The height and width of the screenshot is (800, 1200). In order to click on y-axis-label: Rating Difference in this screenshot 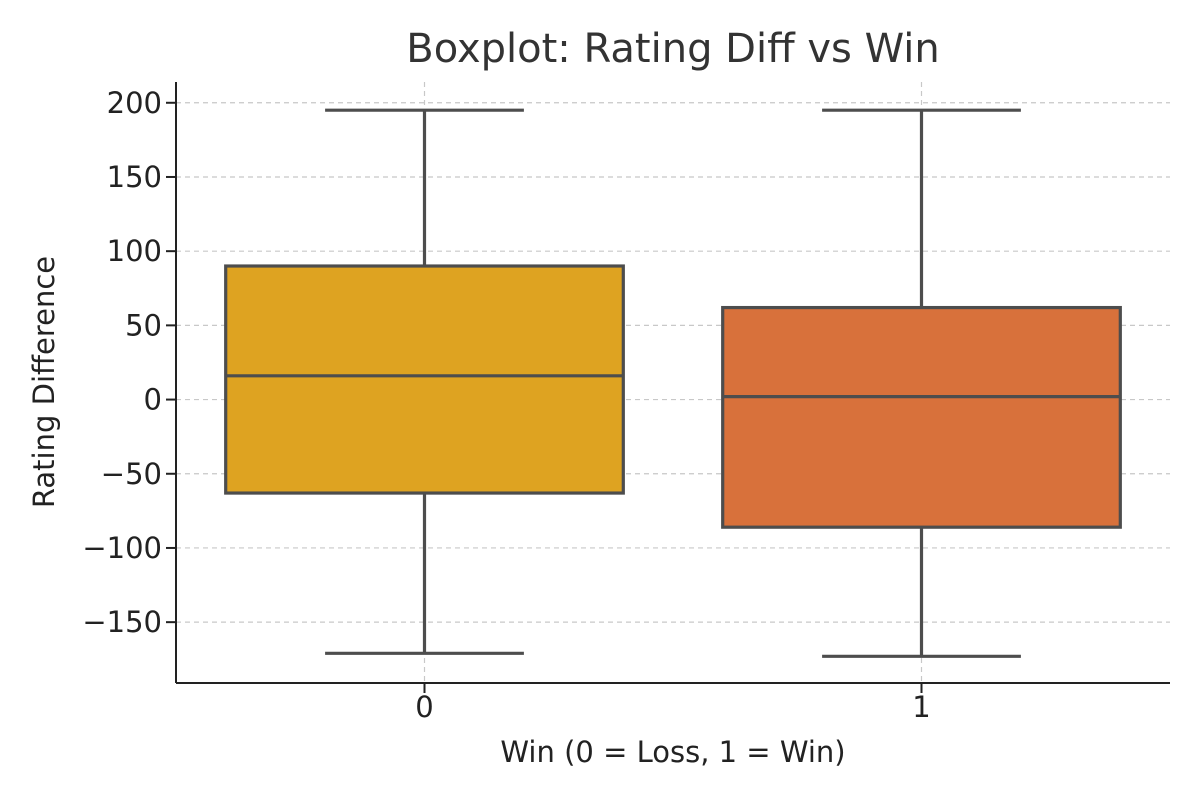, I will do `click(44, 382)`.